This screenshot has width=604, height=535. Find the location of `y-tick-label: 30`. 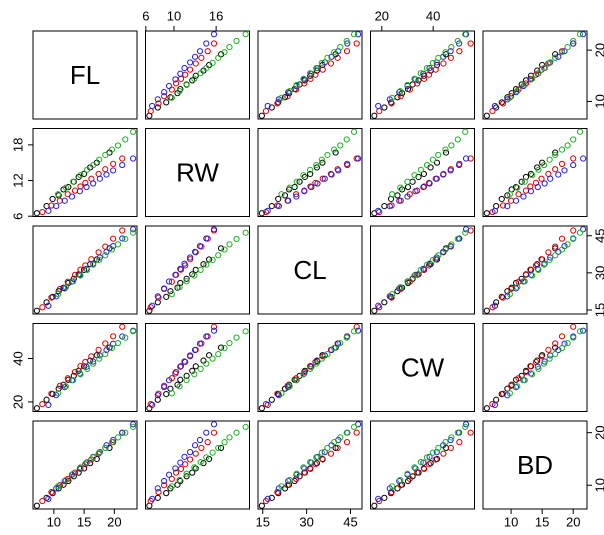

y-tick-label: 30 is located at coordinates (598, 273).